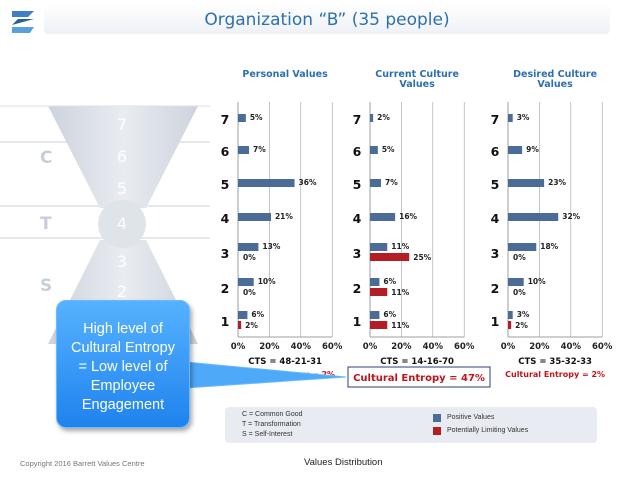 This screenshot has width=638, height=478. I want to click on chart-3-category-label-3: 3, so click(495, 253).